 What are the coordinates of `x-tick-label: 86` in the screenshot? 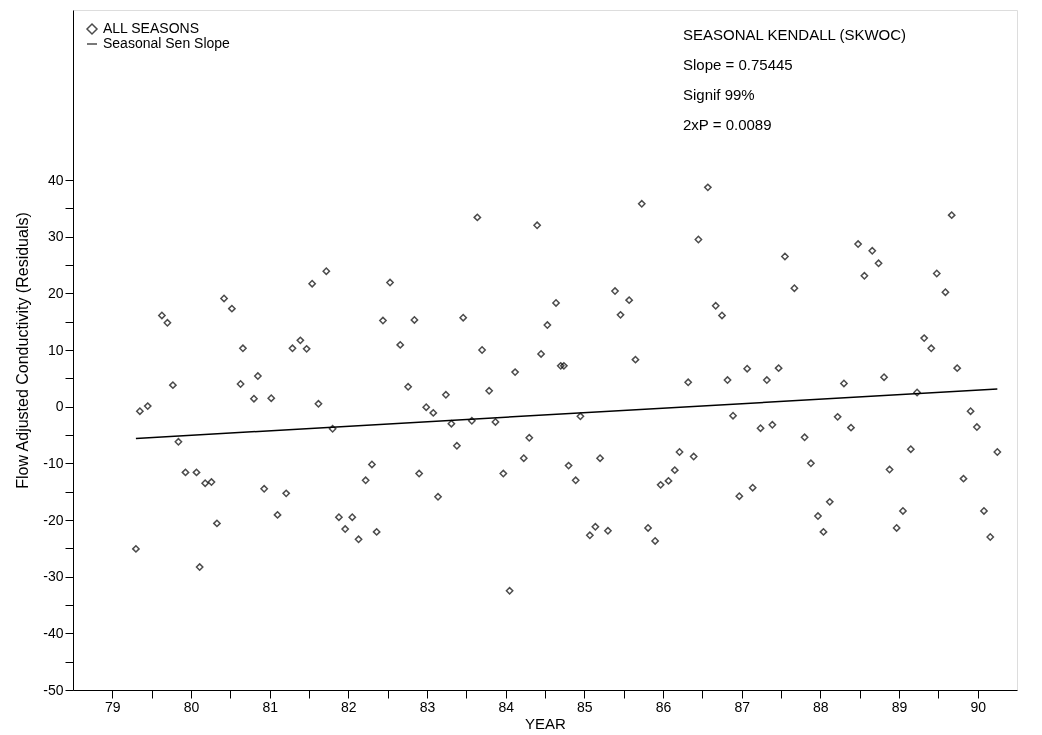 It's located at (663, 706).